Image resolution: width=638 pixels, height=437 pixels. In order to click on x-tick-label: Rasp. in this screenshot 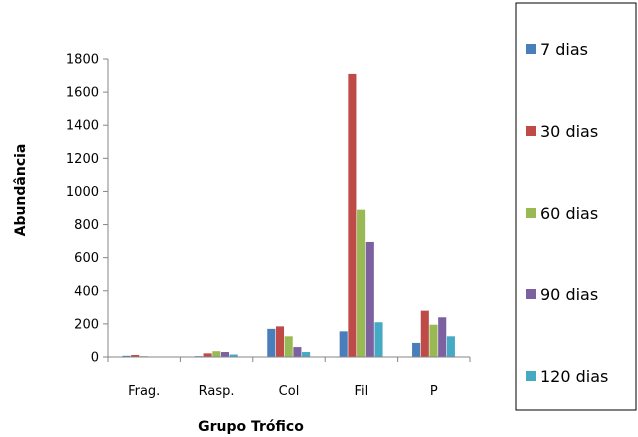, I will do `click(217, 391)`.